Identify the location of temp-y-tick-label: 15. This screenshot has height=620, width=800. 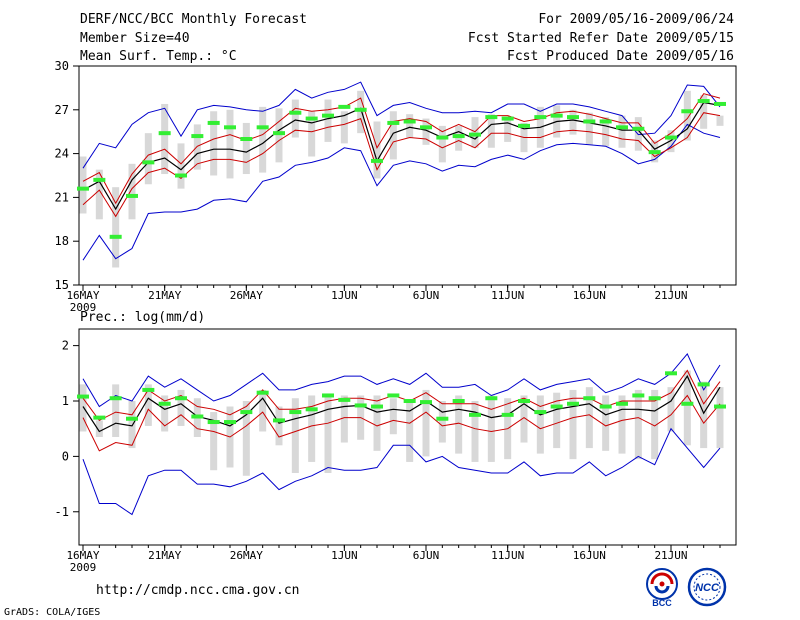
(62, 285).